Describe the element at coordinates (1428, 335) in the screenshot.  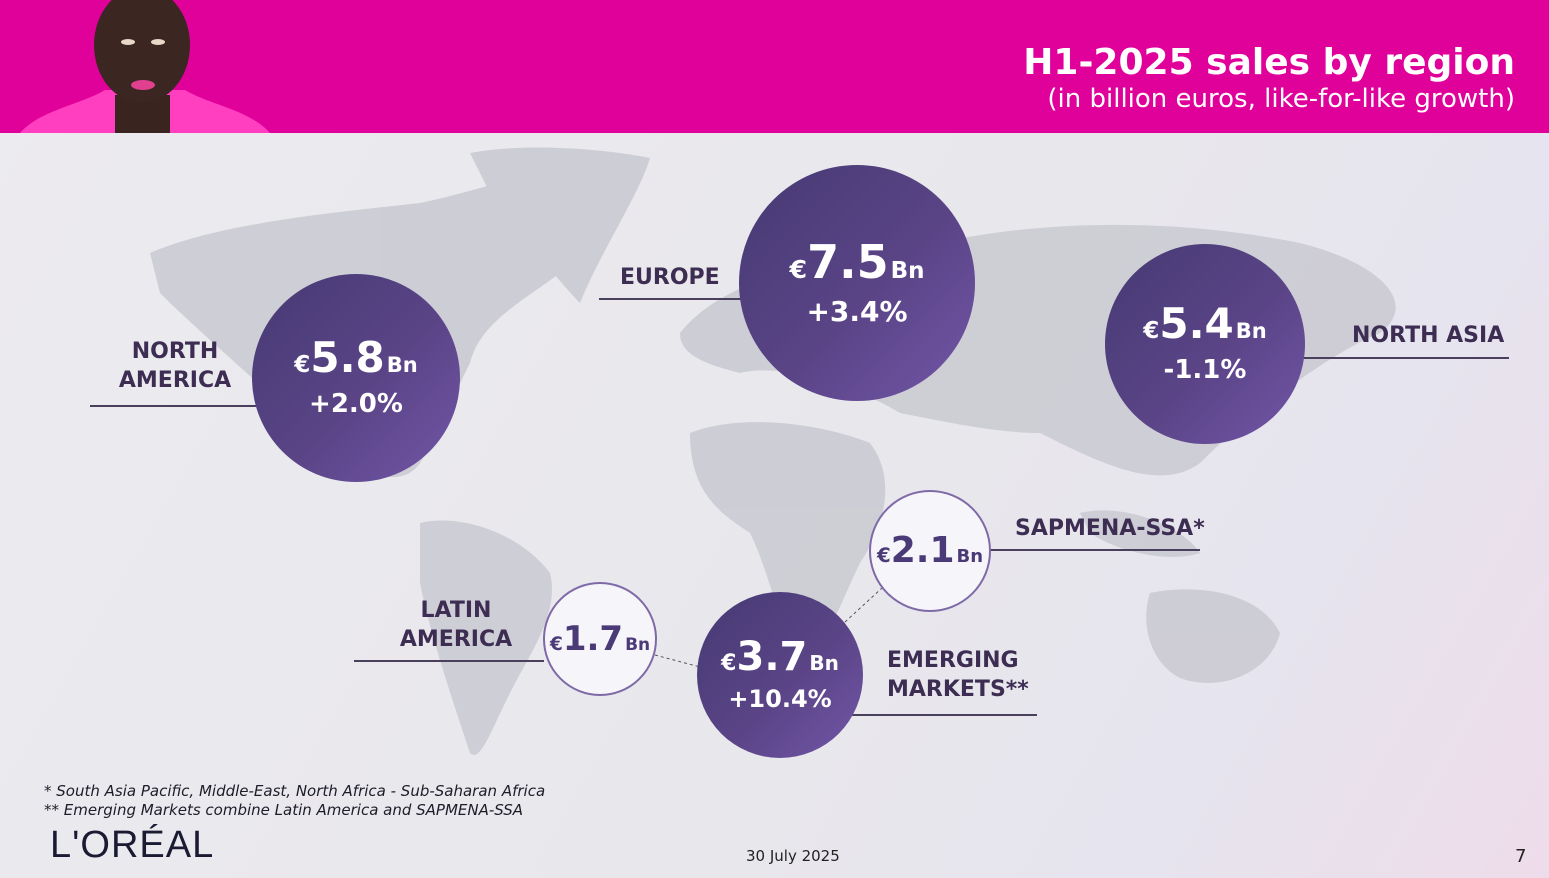
I see `label-north-asia: NORTH ASIA` at that location.